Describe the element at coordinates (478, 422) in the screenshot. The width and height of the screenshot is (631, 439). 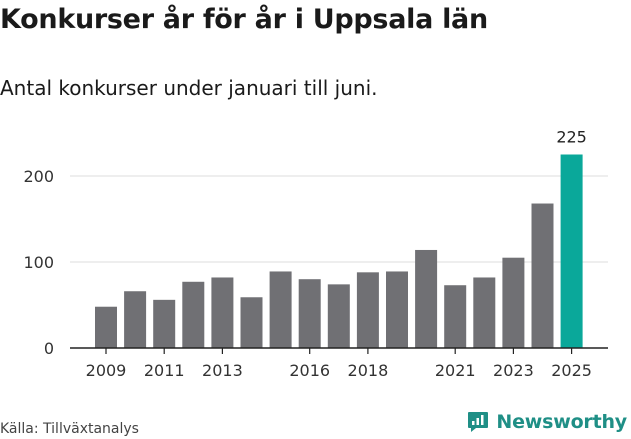
I see `newsworthy-icon` at that location.